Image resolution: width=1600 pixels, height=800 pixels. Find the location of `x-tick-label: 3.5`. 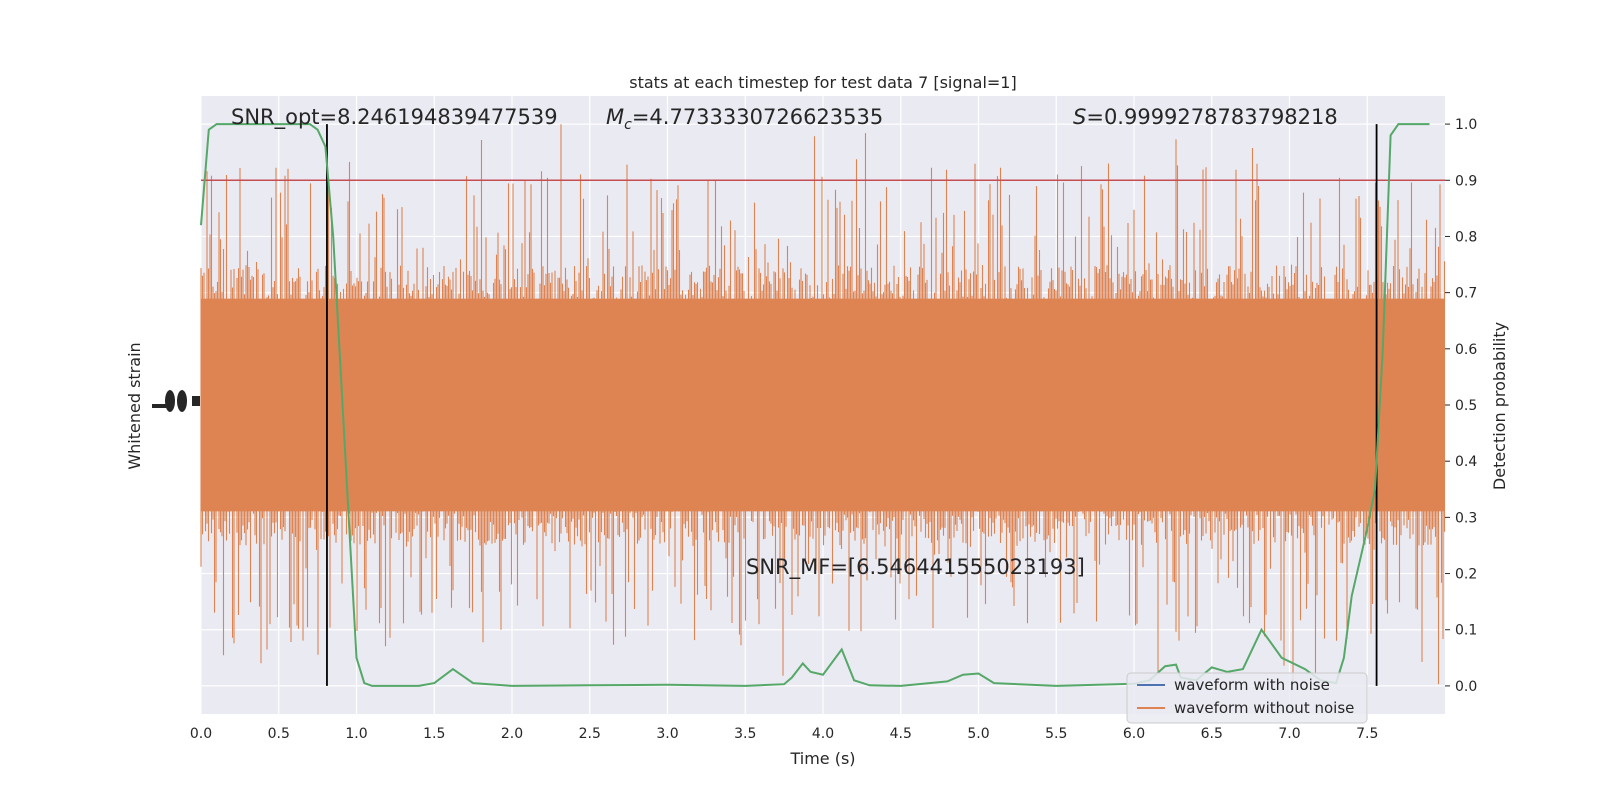

x-tick-label: 3.5 is located at coordinates (745, 734).